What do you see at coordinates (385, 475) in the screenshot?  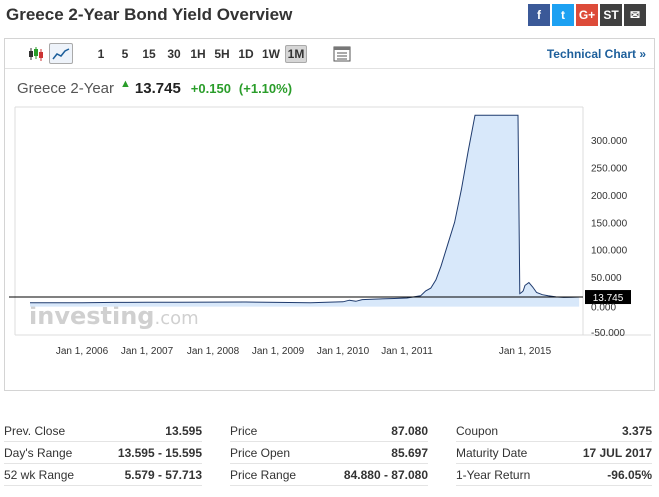 I see `stat-value: 84.880 - 87.080` at bounding box center [385, 475].